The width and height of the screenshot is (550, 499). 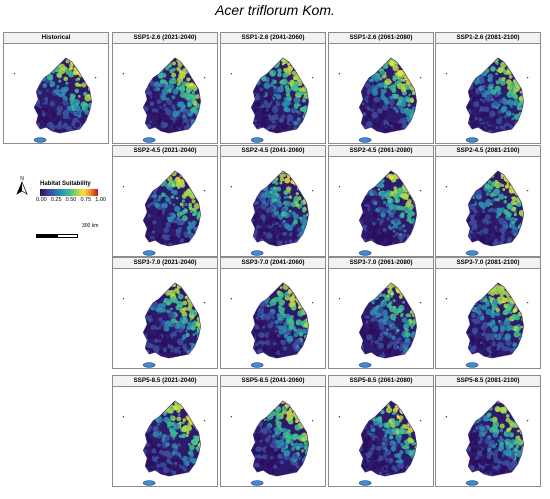 I want to click on map-panel: SSP5-8.5 (2061-2080), so click(x=381, y=431).